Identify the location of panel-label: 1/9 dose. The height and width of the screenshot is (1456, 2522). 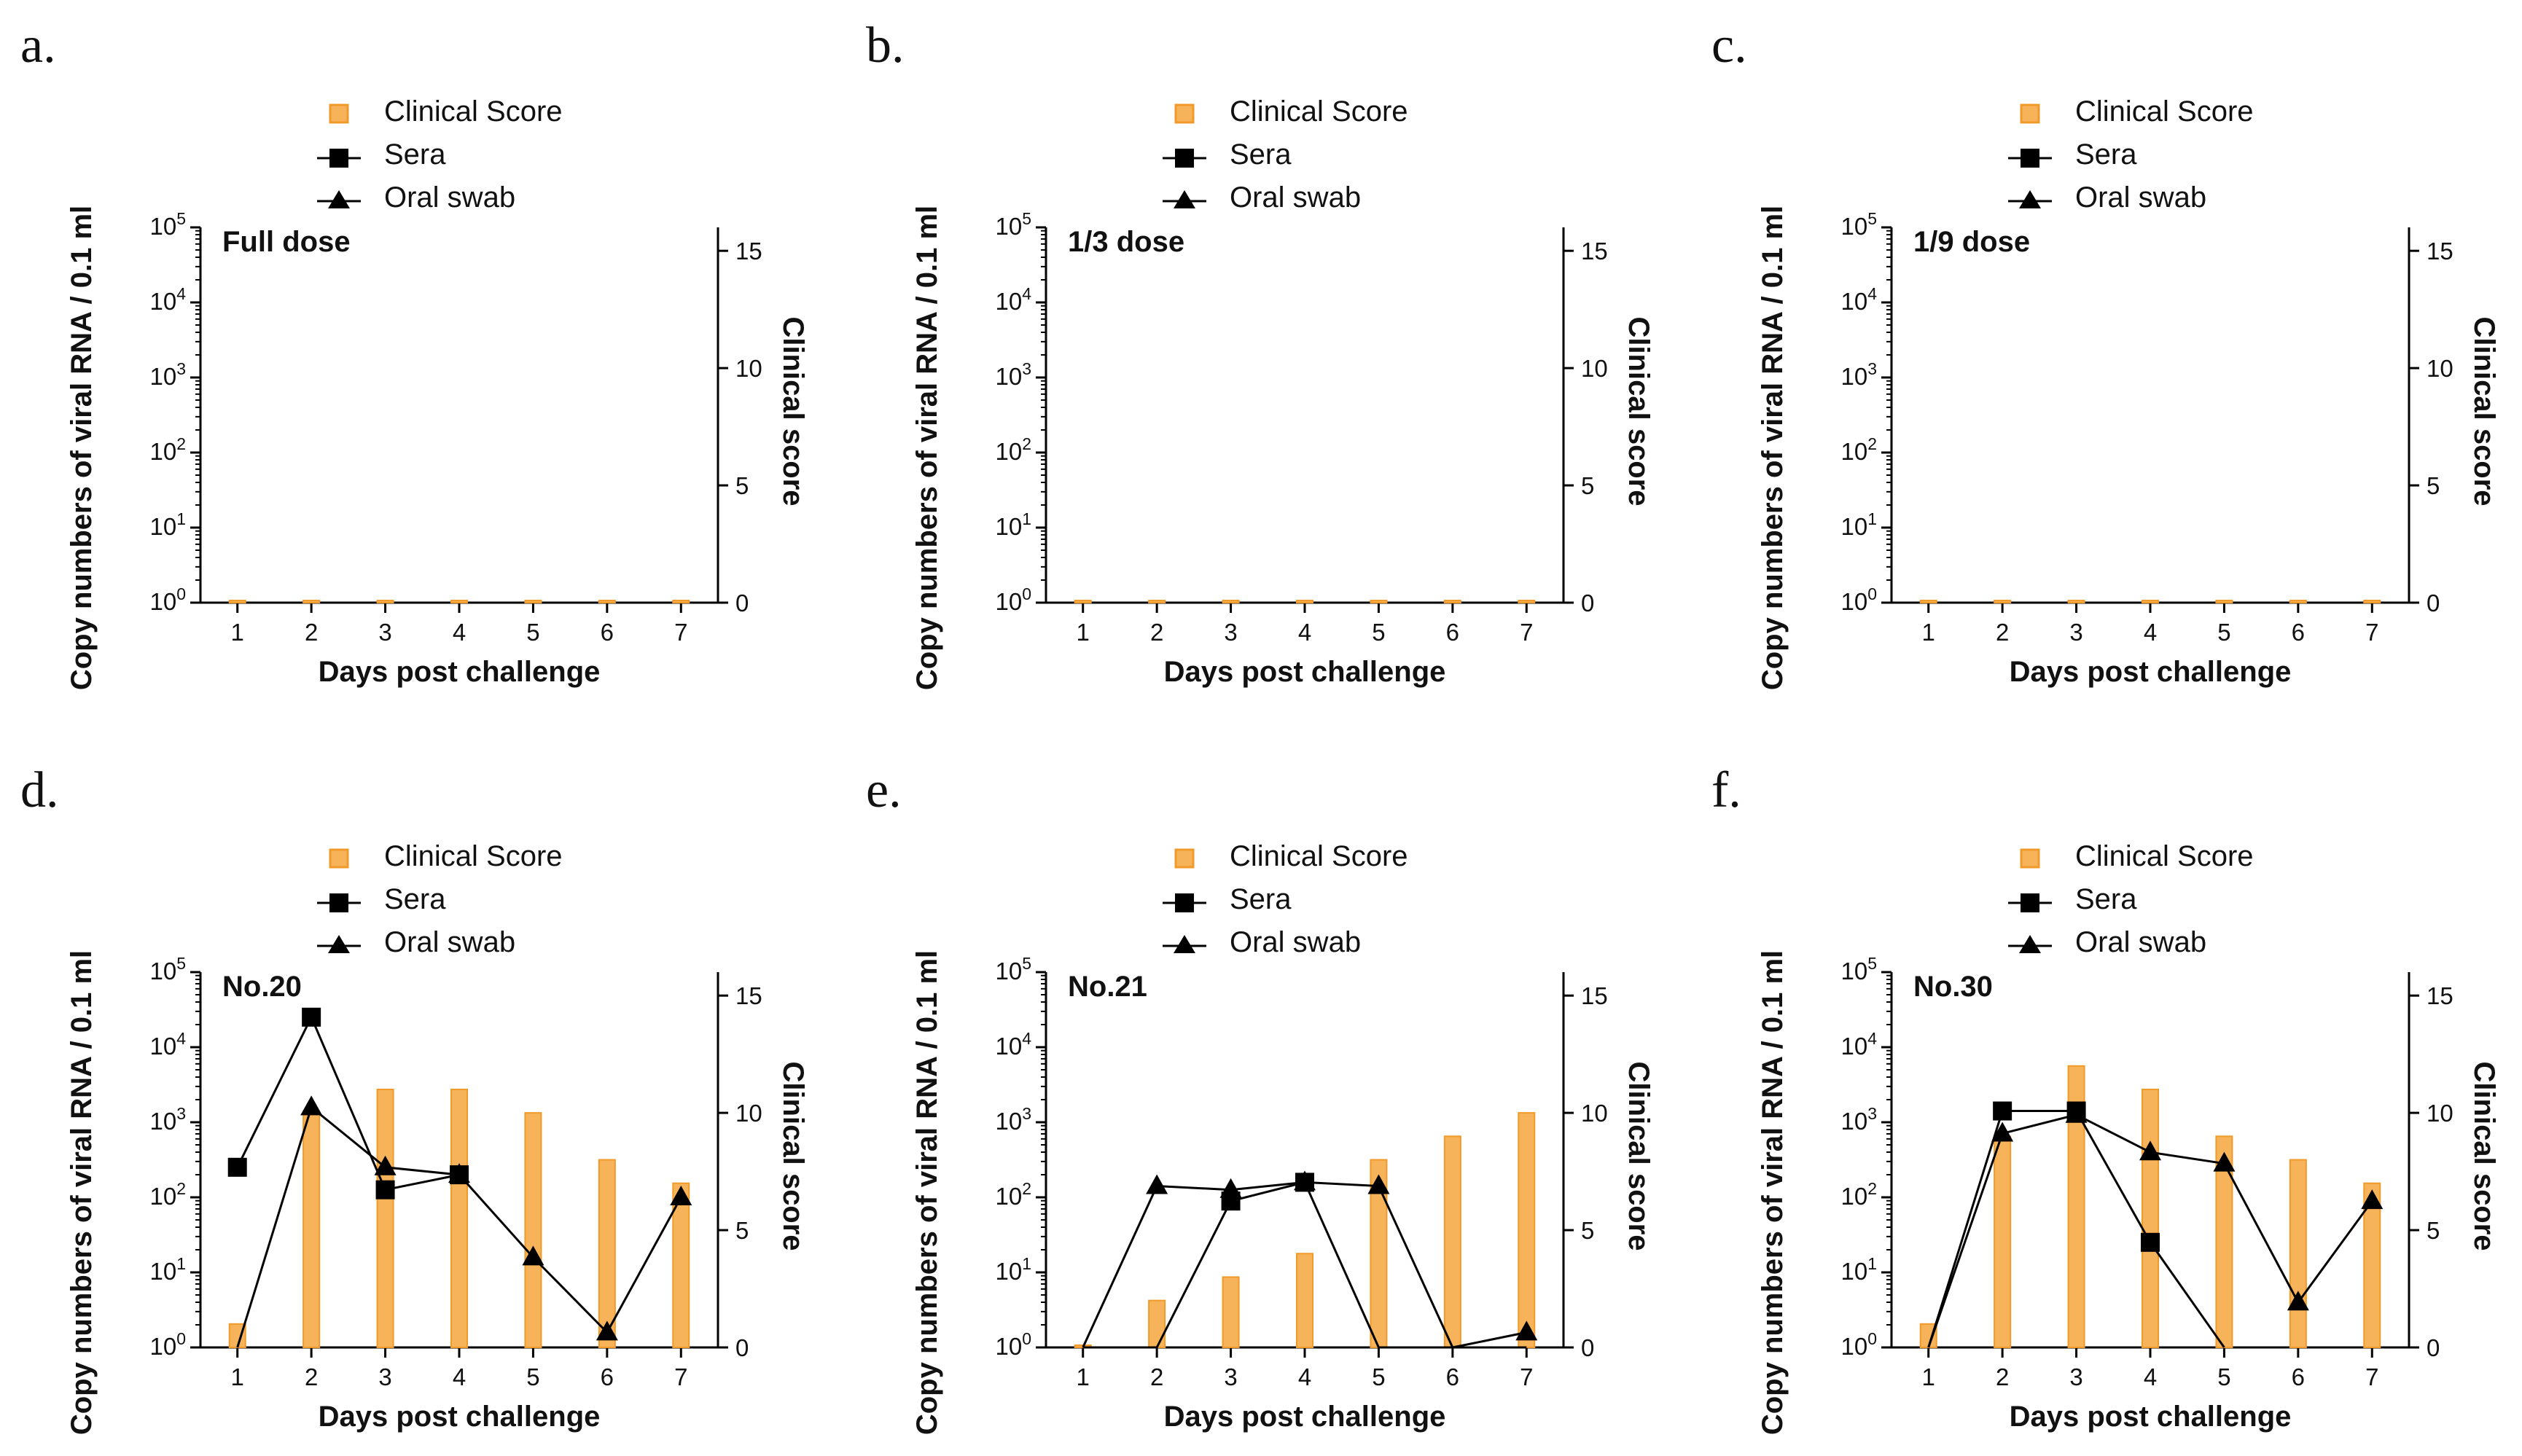
(1972, 242).